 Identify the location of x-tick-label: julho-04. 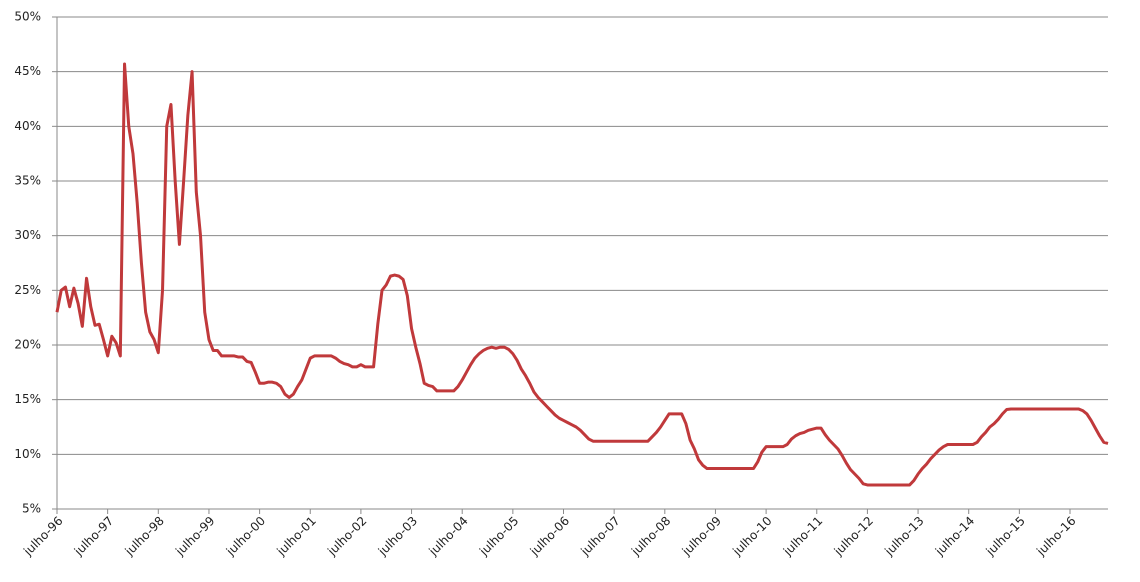
(448, 536).